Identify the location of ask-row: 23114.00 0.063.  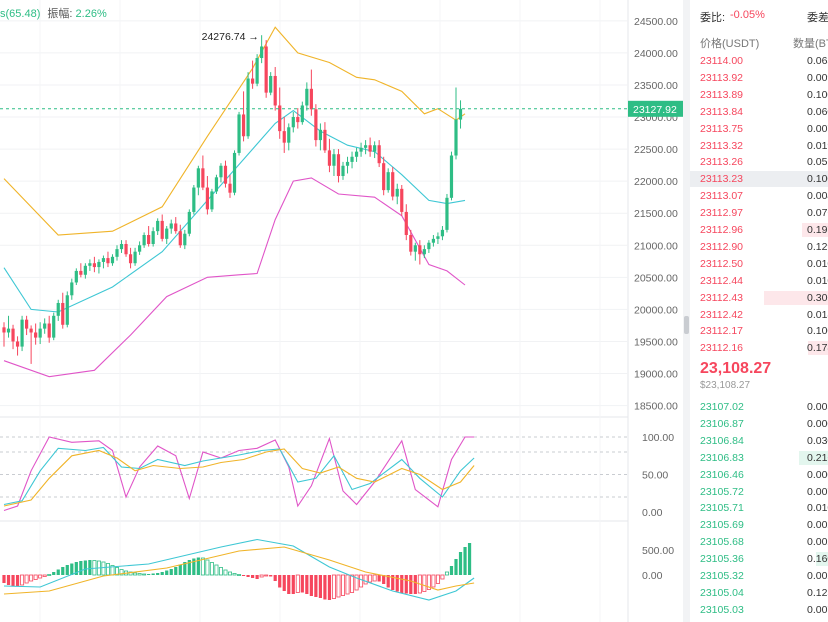
(759, 61).